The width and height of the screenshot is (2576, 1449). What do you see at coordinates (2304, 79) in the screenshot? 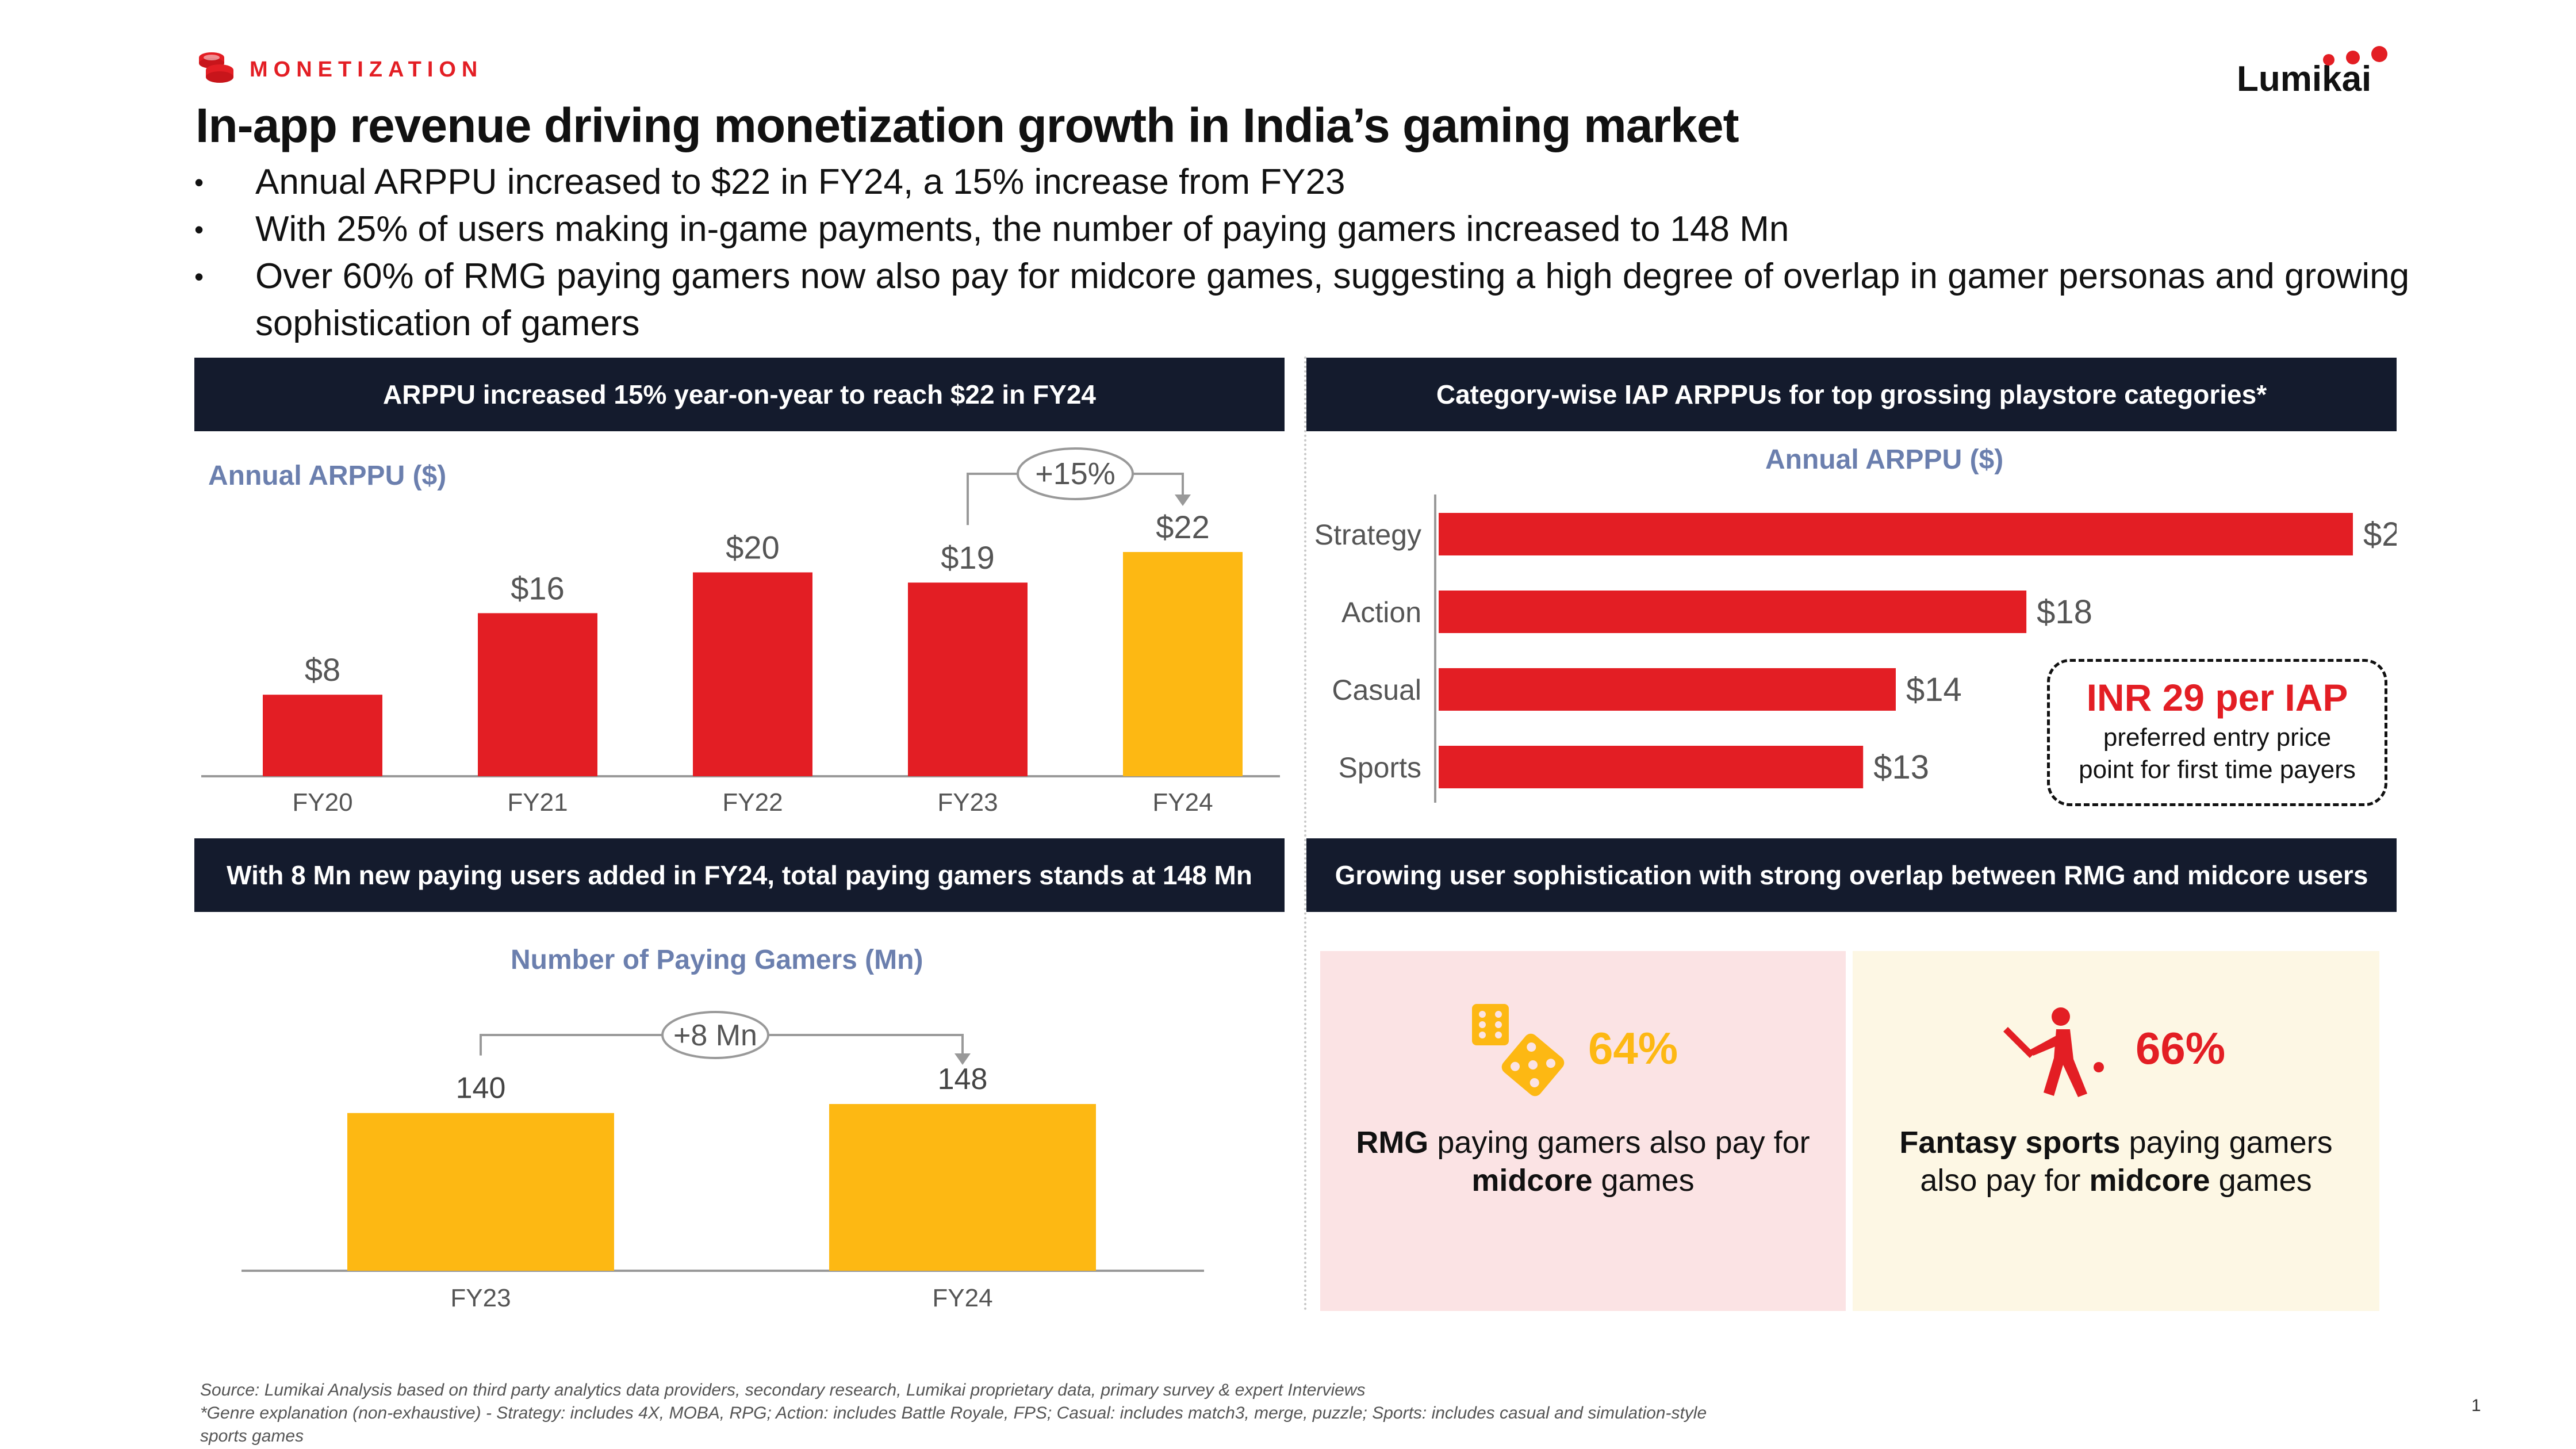
I see `brand-logo: Lumikai` at bounding box center [2304, 79].